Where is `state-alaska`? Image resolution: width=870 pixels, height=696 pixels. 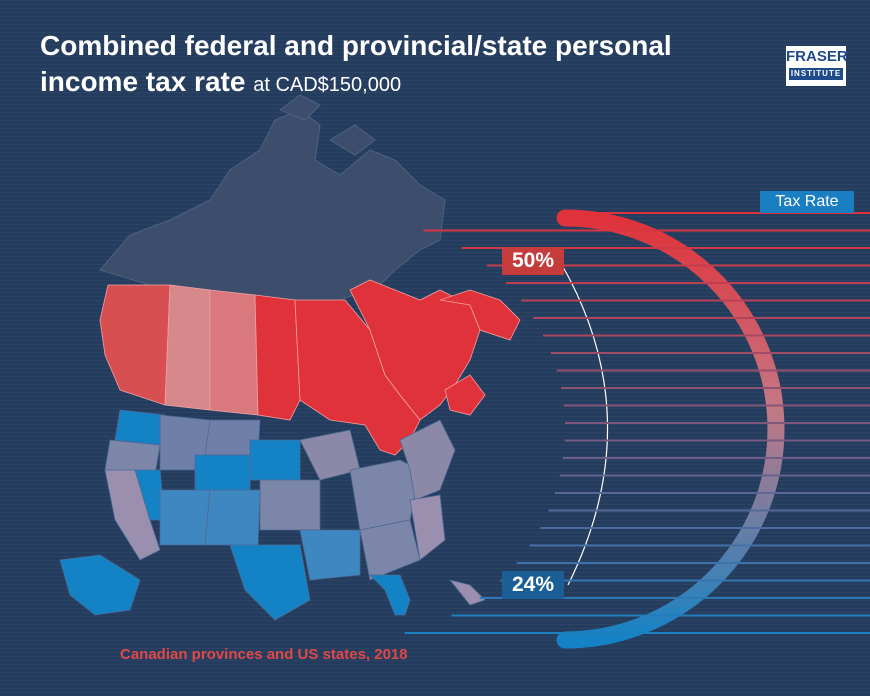 state-alaska is located at coordinates (100, 585).